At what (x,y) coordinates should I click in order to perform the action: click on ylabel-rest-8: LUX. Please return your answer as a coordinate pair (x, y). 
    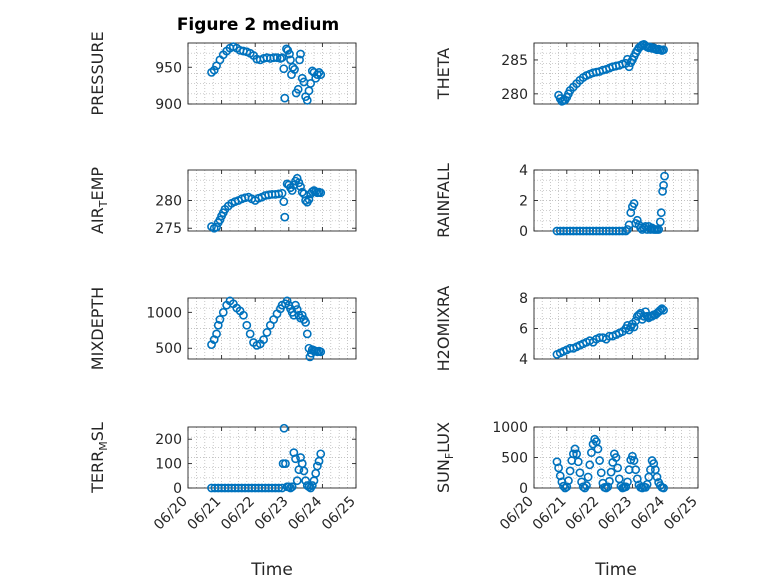
    Looking at the image, I should click on (443, 437).